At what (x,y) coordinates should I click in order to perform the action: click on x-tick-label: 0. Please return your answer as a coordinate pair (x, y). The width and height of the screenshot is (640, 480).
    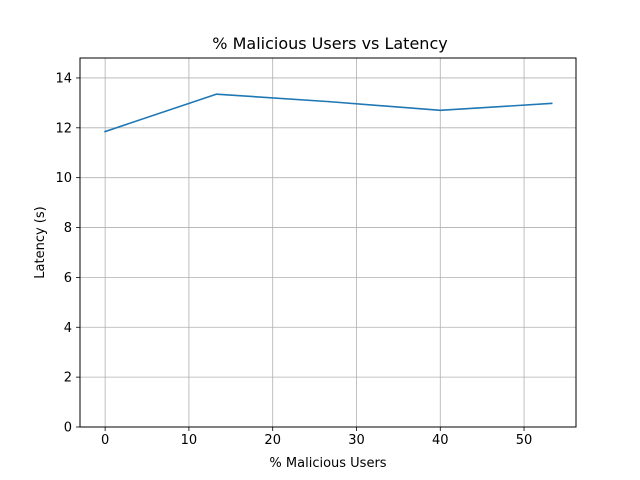
    Looking at the image, I should click on (105, 440).